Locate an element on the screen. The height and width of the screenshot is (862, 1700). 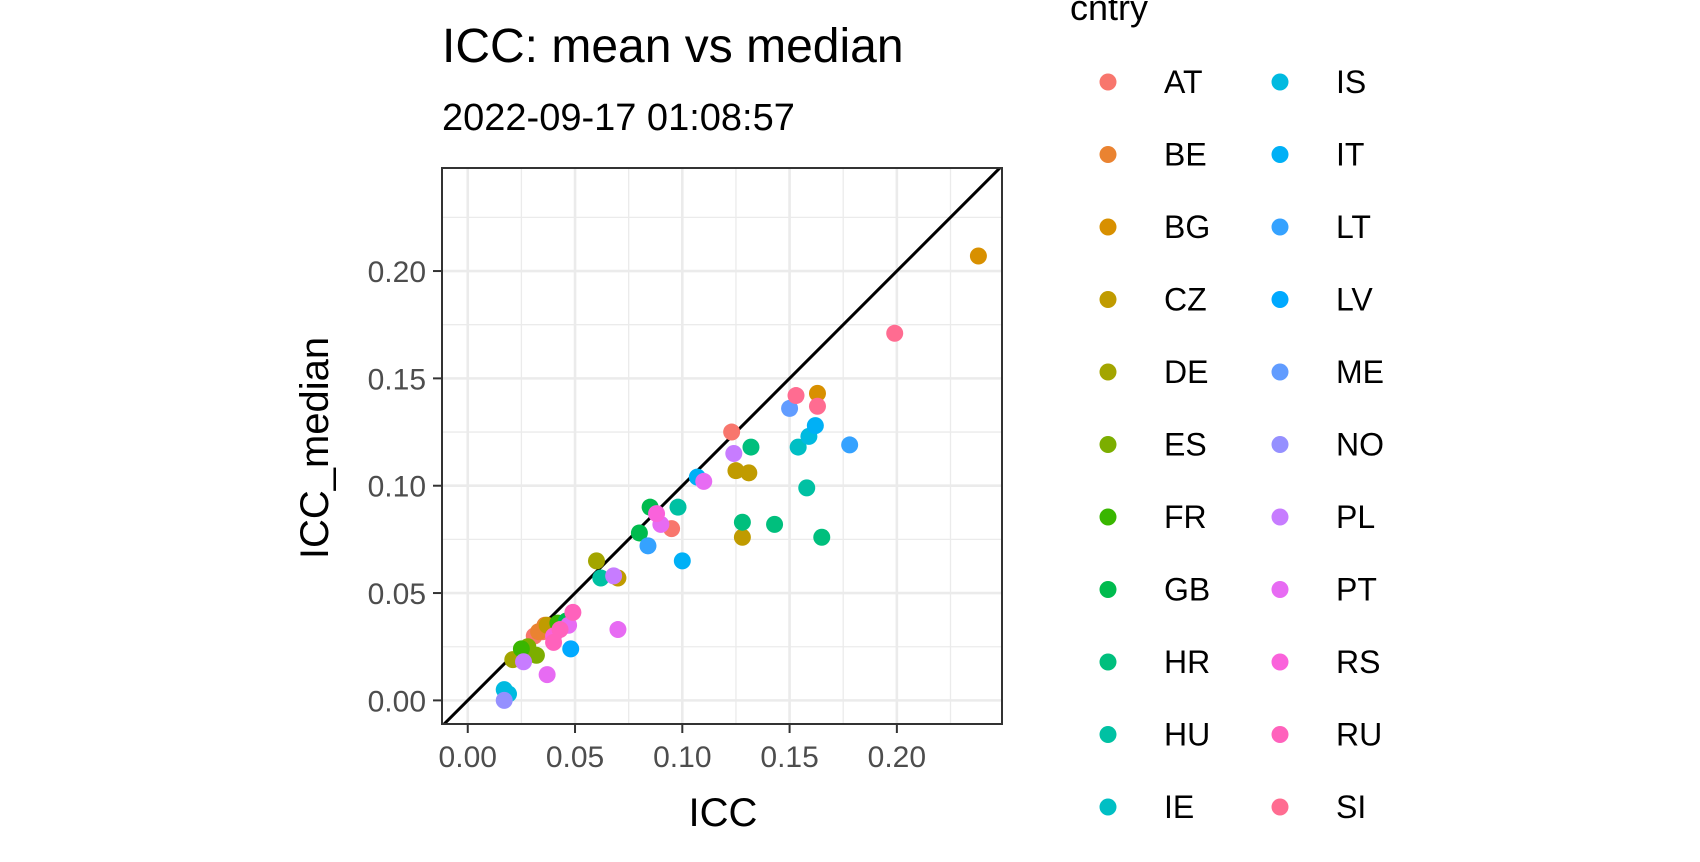
legend-key-it is located at coordinates (1280, 154).